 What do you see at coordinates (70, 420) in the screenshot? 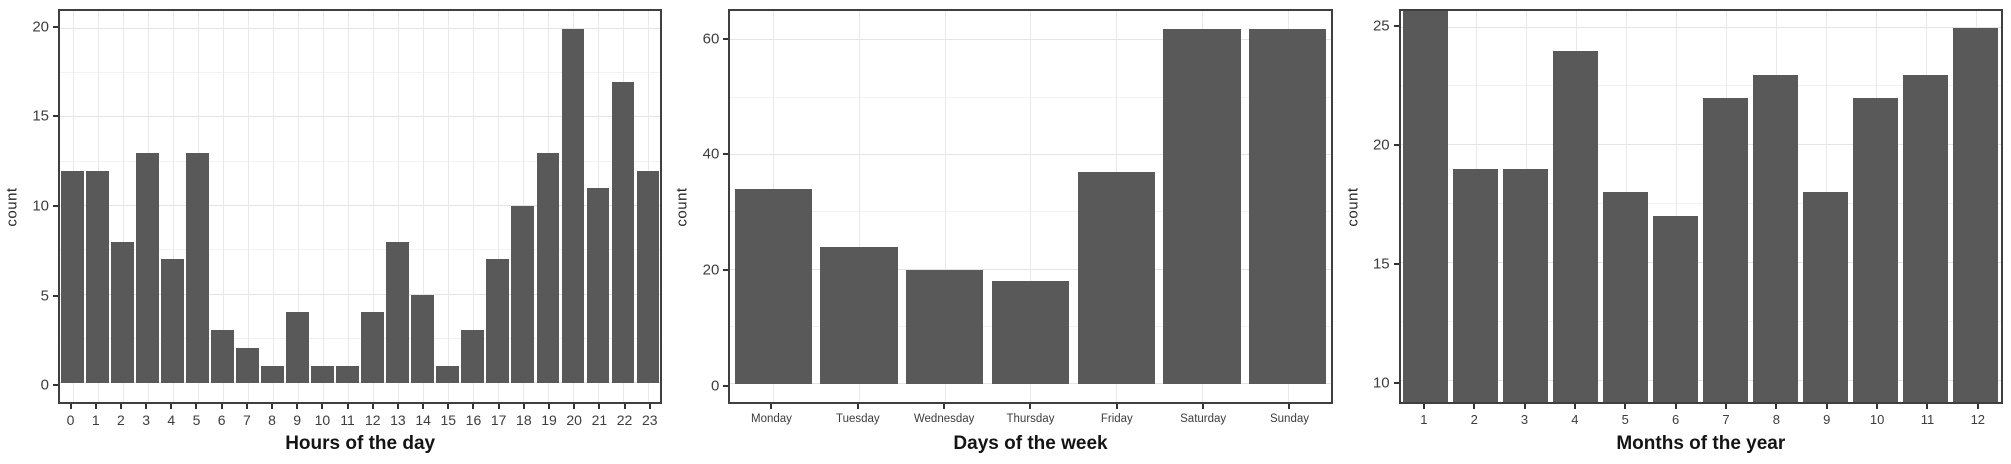
I see `x-tick-label: 0` at bounding box center [70, 420].